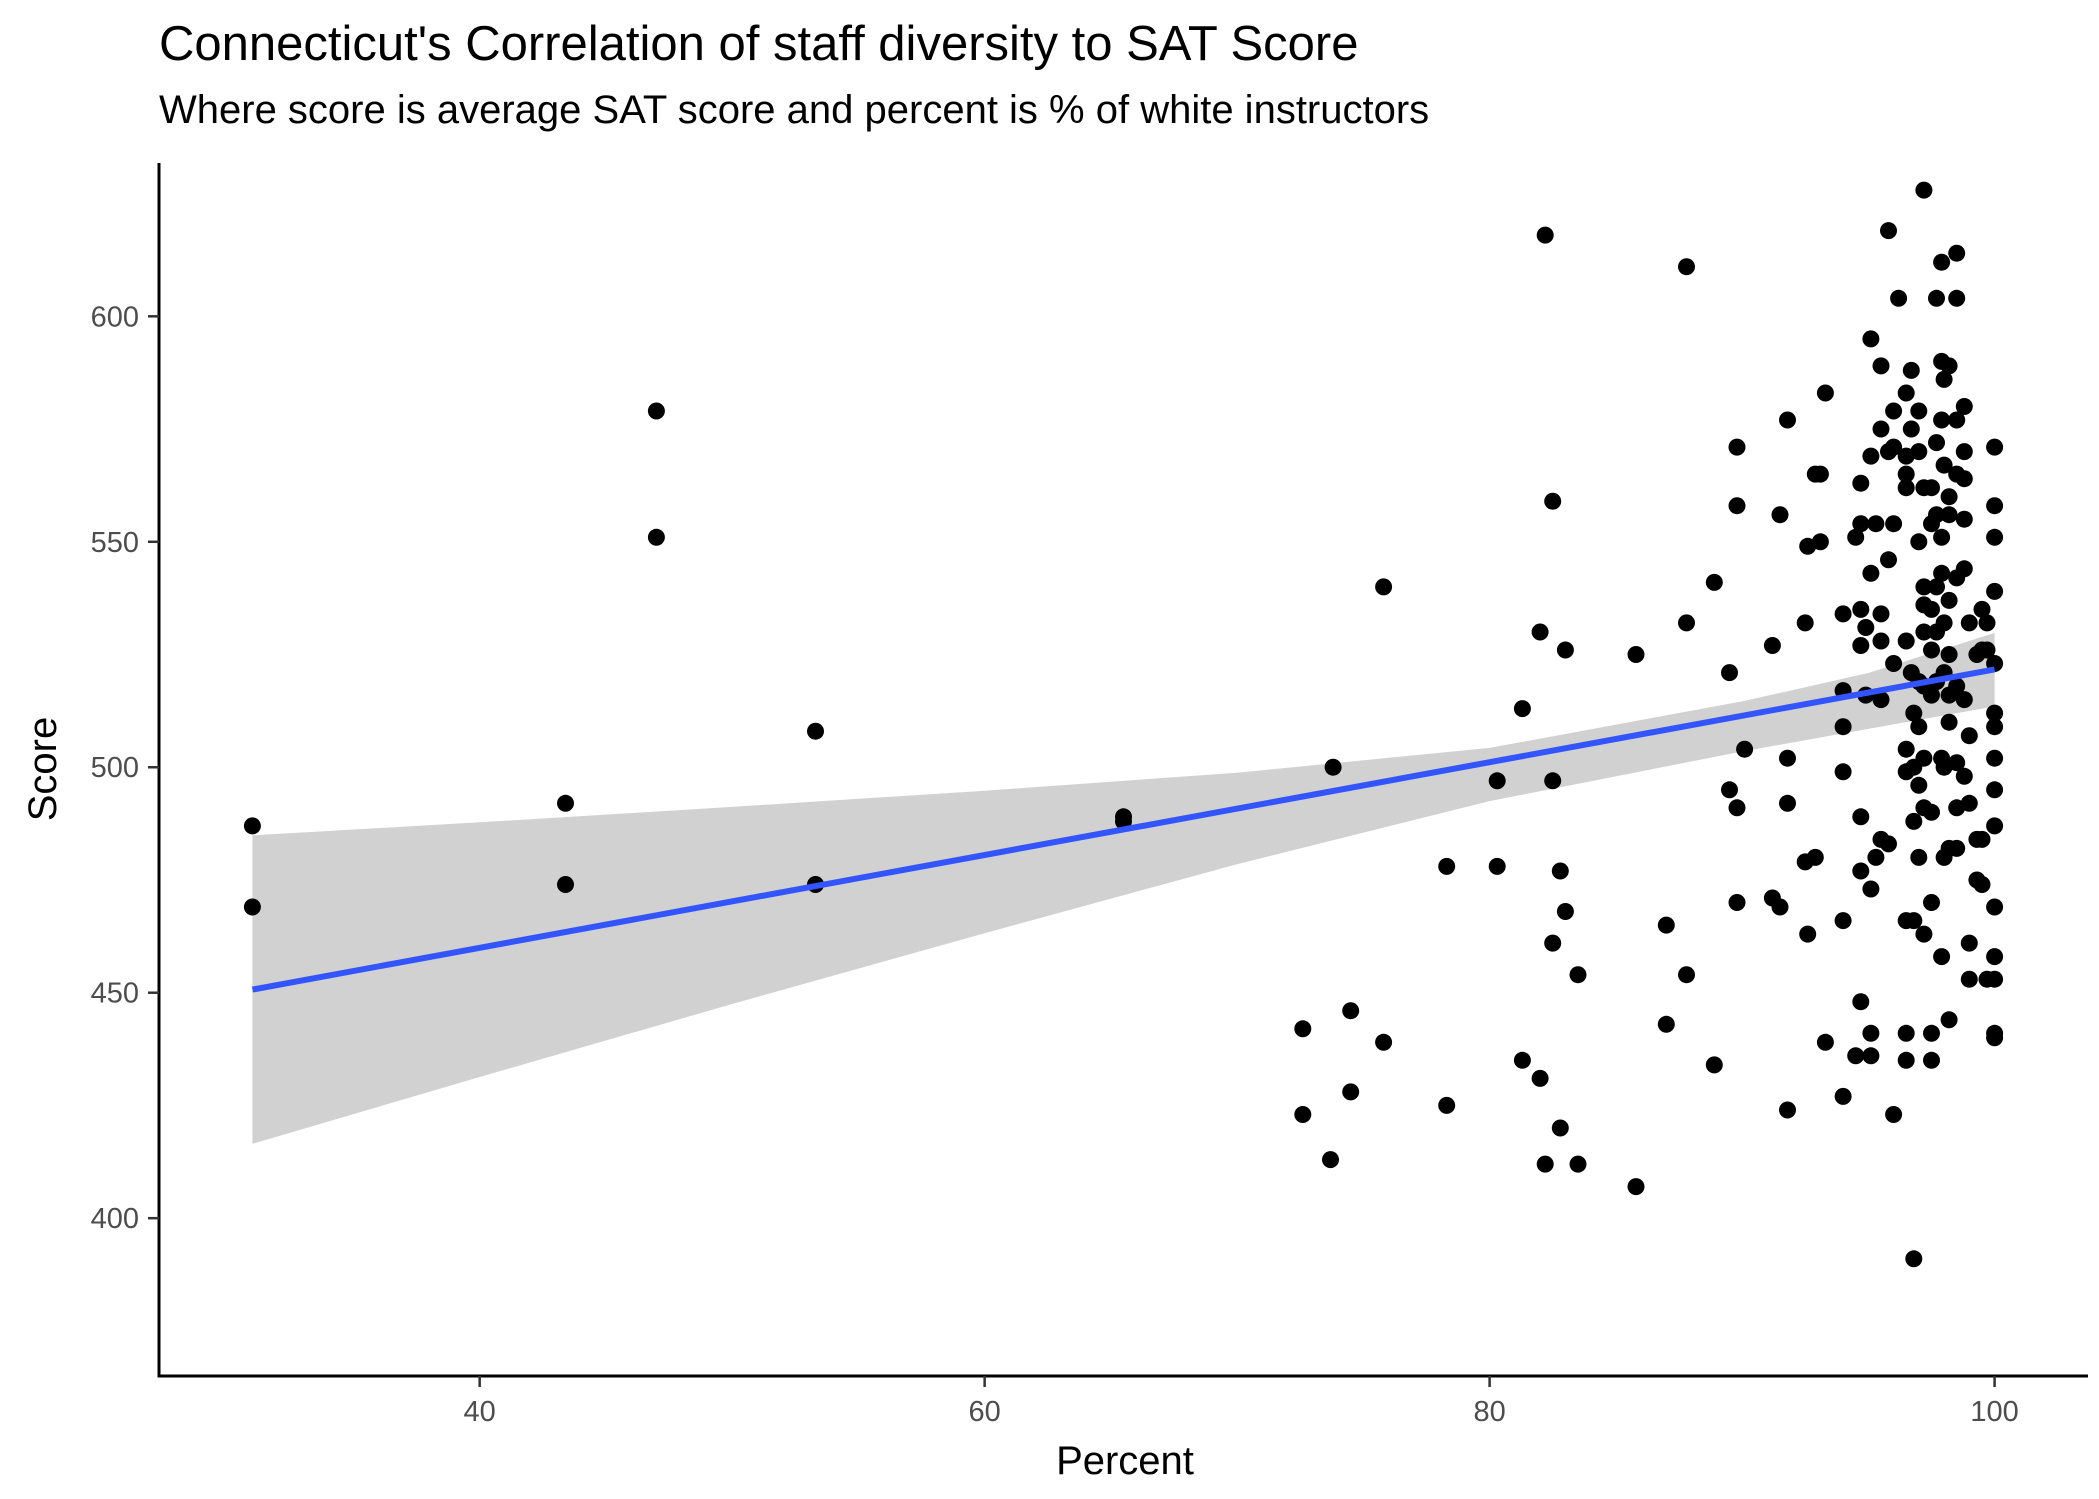  I want to click on x-axis-title: Percent, so click(1125, 1461).